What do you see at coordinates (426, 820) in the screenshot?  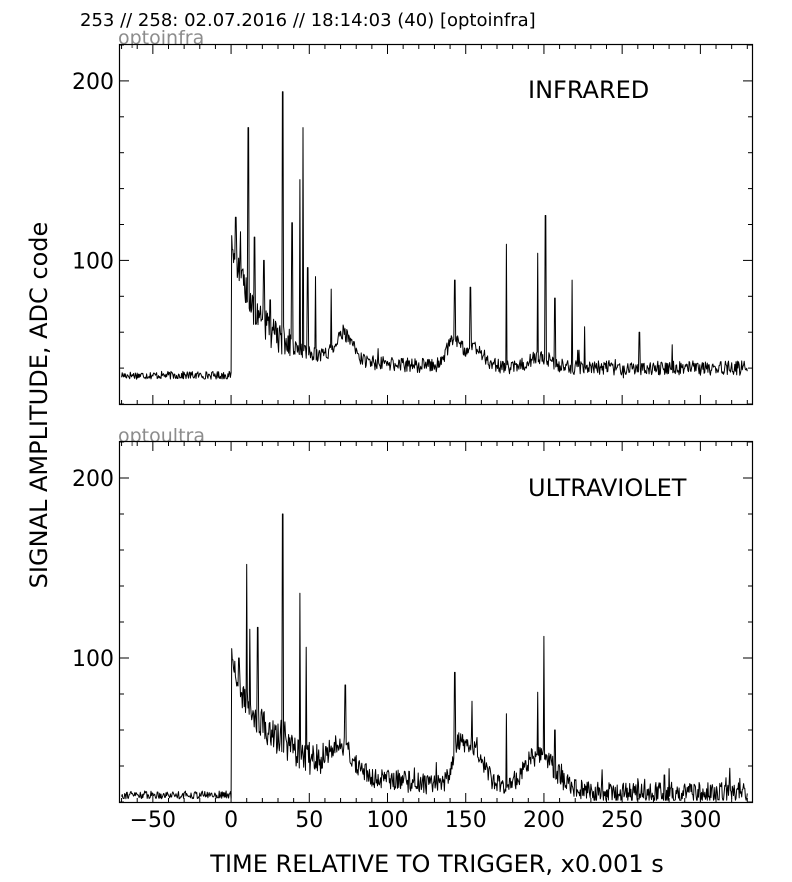 I see `ultraviolet-x-tick-labels: −50 0 50 100 150 200 250 300` at bounding box center [426, 820].